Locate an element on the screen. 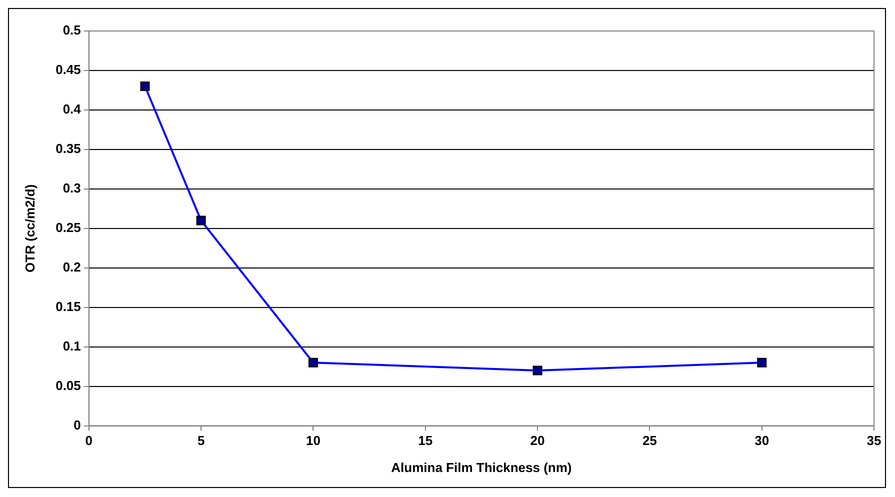 Image resolution: width=895 pixels, height=497 pixels. y-axis-title: OTR (cc/m2/d) is located at coordinates (30, 228).